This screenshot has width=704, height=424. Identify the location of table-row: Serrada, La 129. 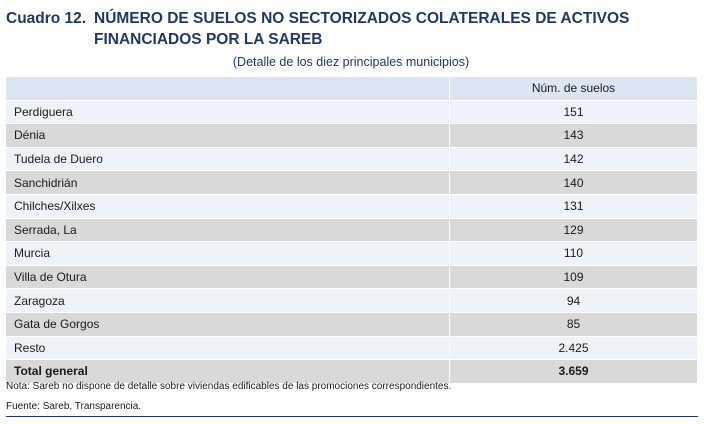
(352, 230).